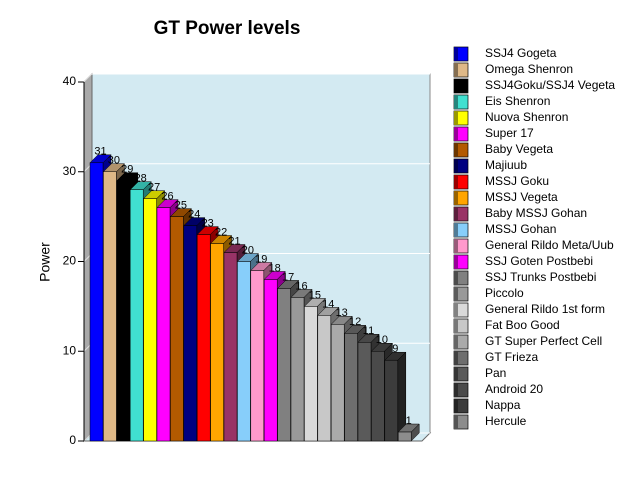 This screenshot has height=480, width=640. Describe the element at coordinates (70, 171) in the screenshot. I see `y-tick-label: 30` at that location.